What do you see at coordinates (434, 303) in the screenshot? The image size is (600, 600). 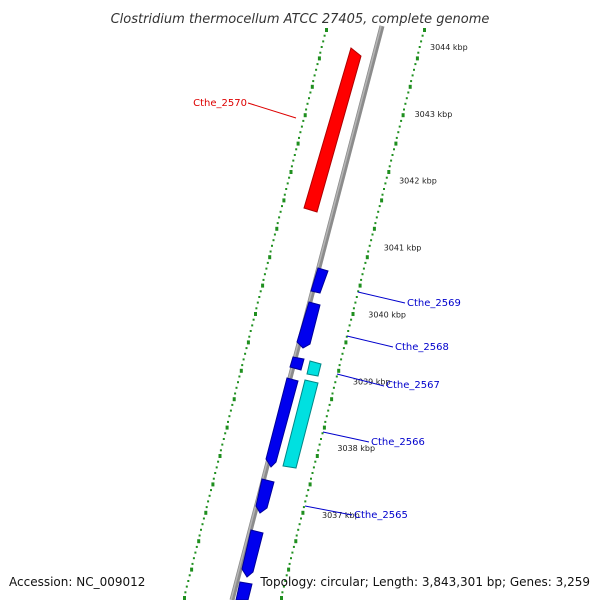 I see `gene-label-cthe-2569: Cthe_2569` at bounding box center [434, 303].